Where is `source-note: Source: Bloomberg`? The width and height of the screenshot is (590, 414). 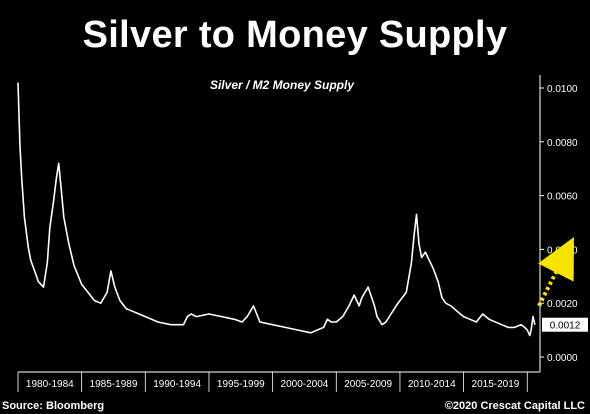
source-note: Source: Bloomberg is located at coordinates (53, 406).